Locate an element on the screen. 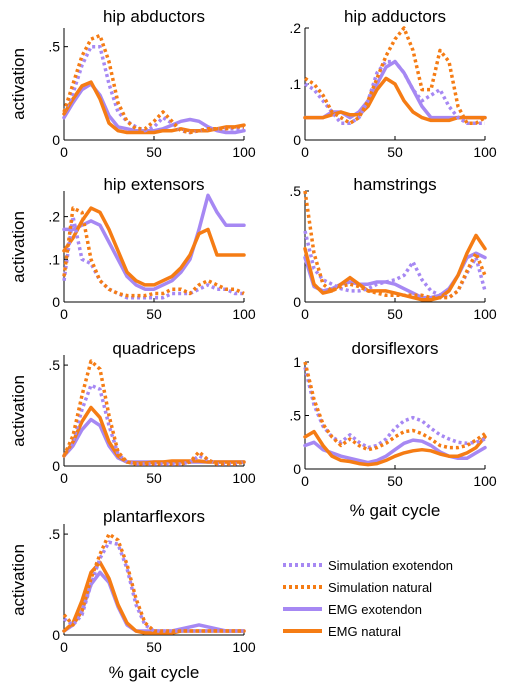 The image size is (522, 683). panel-dorsiflexors: dorsiflexors % gait cycle 0 50 100 0 .5 1 is located at coordinates (393, 429).